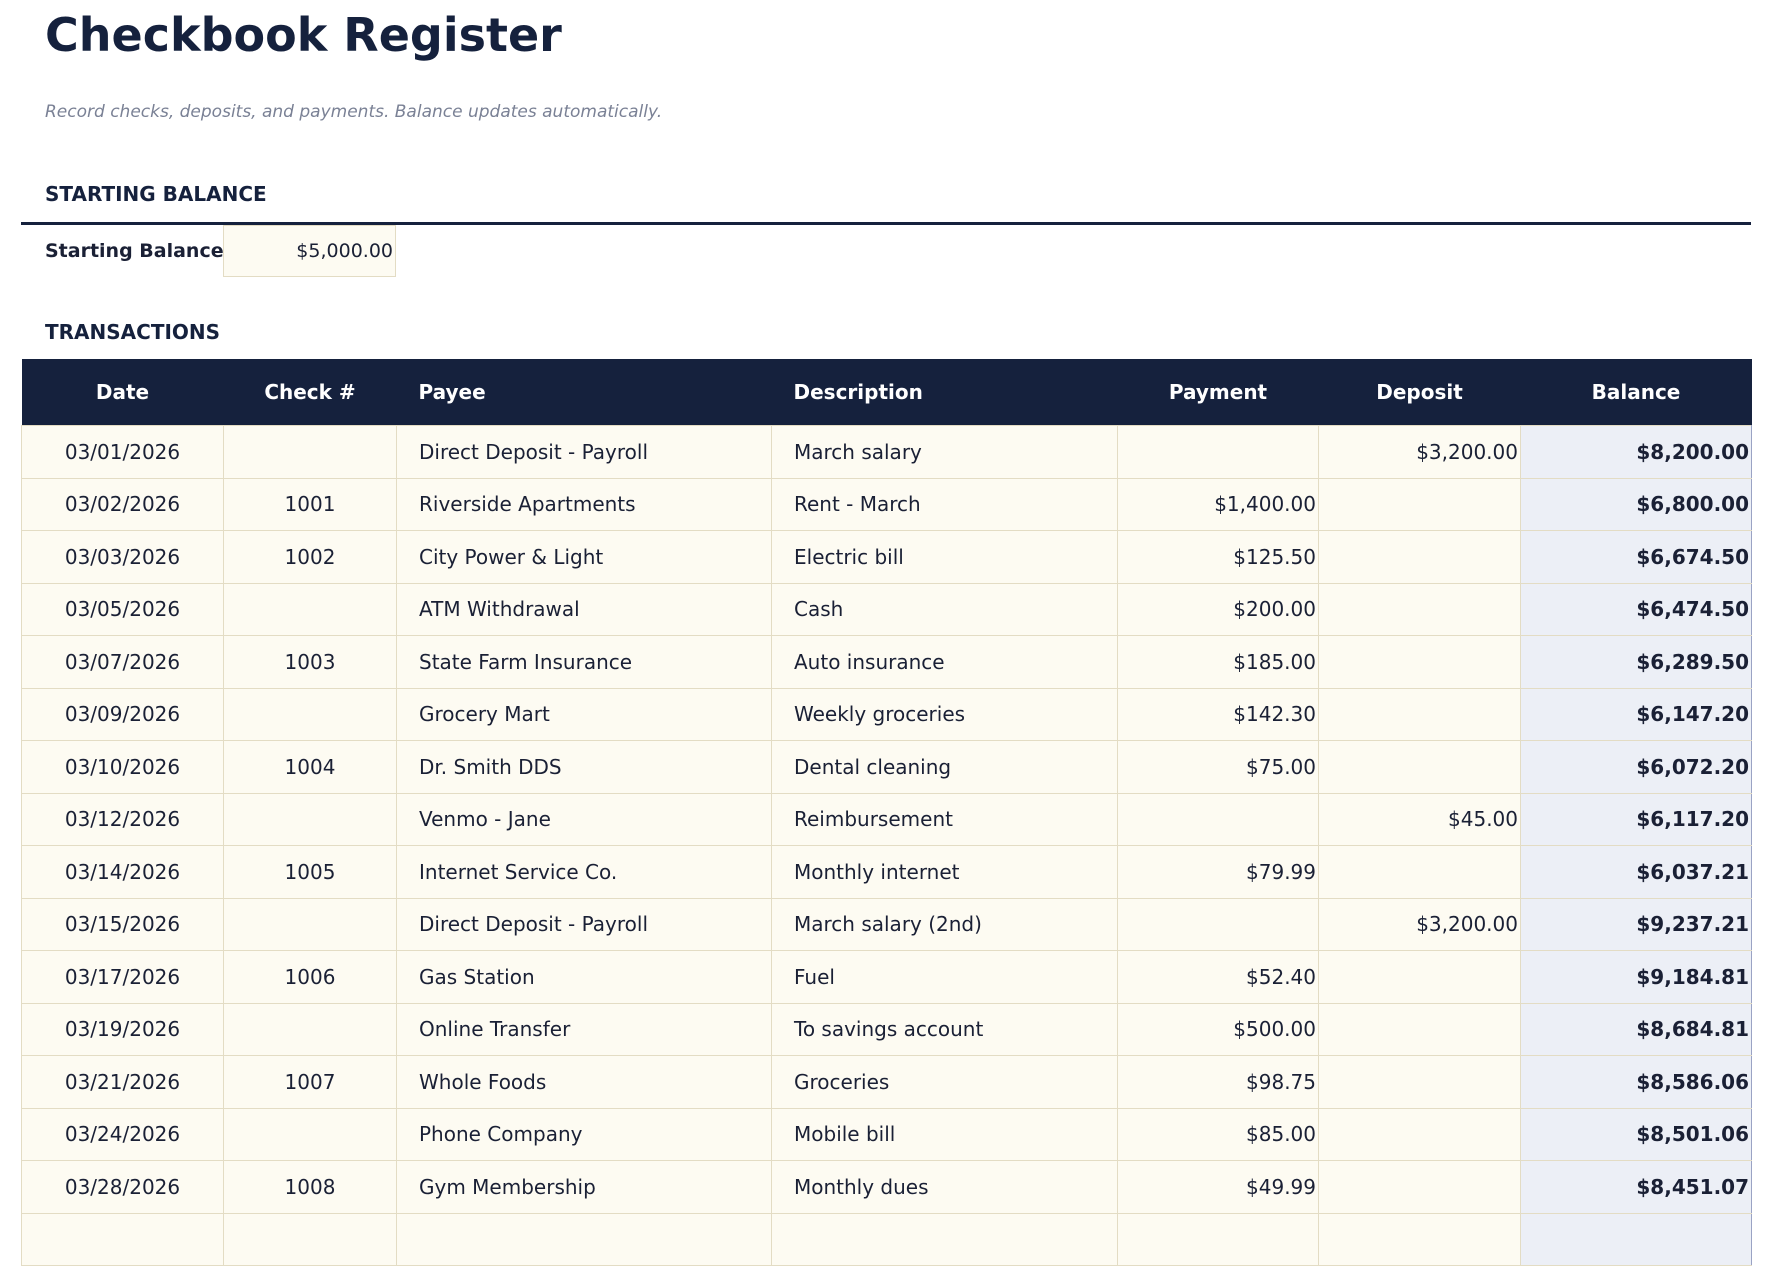 The width and height of the screenshot is (1773, 1287). What do you see at coordinates (944, 819) in the screenshot?
I see `description-cell: Reimbursement` at bounding box center [944, 819].